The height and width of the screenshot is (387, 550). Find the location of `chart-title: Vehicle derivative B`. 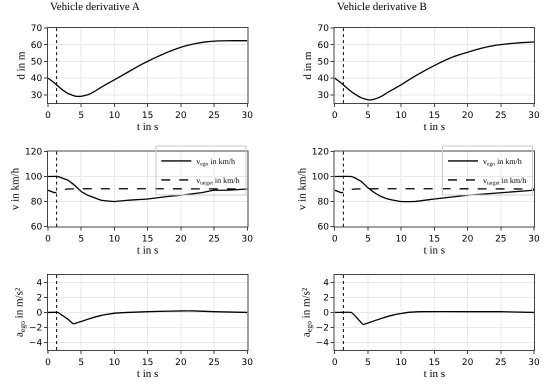

chart-title: Vehicle derivative B is located at coordinates (382, 7).